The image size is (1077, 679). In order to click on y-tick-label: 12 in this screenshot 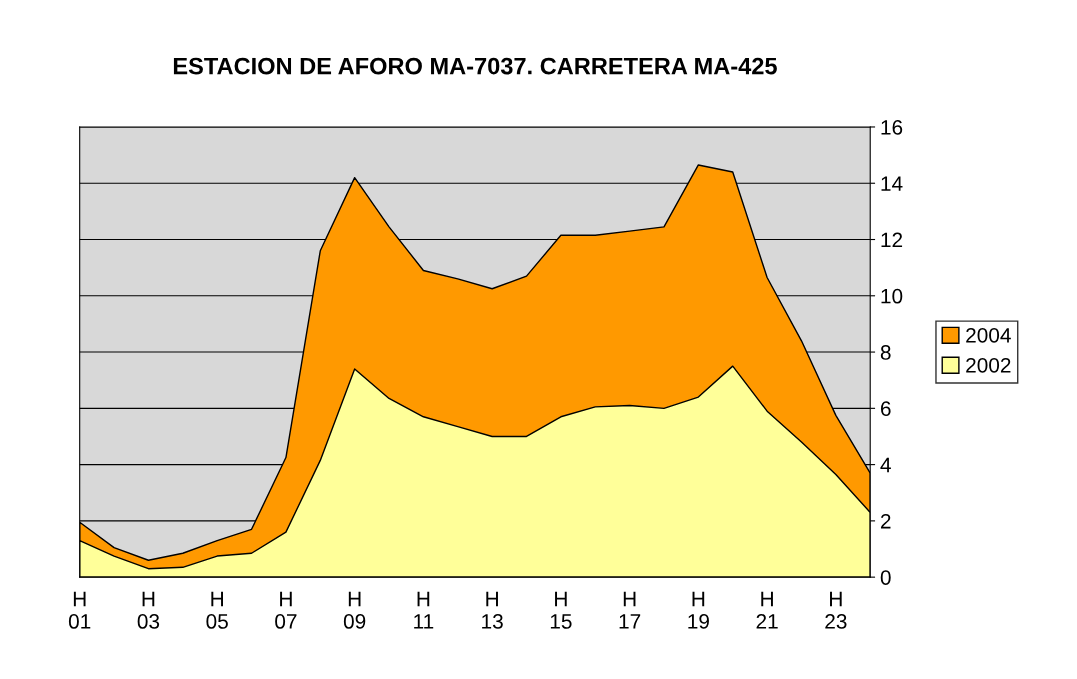, I will do `click(892, 240)`.